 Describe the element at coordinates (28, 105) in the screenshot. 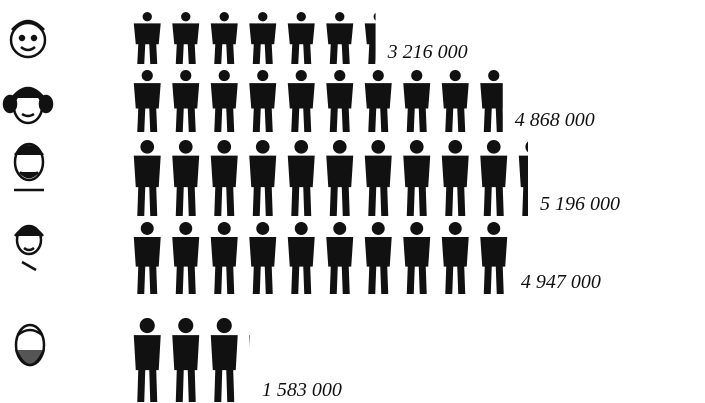

I see `face-girl` at that location.